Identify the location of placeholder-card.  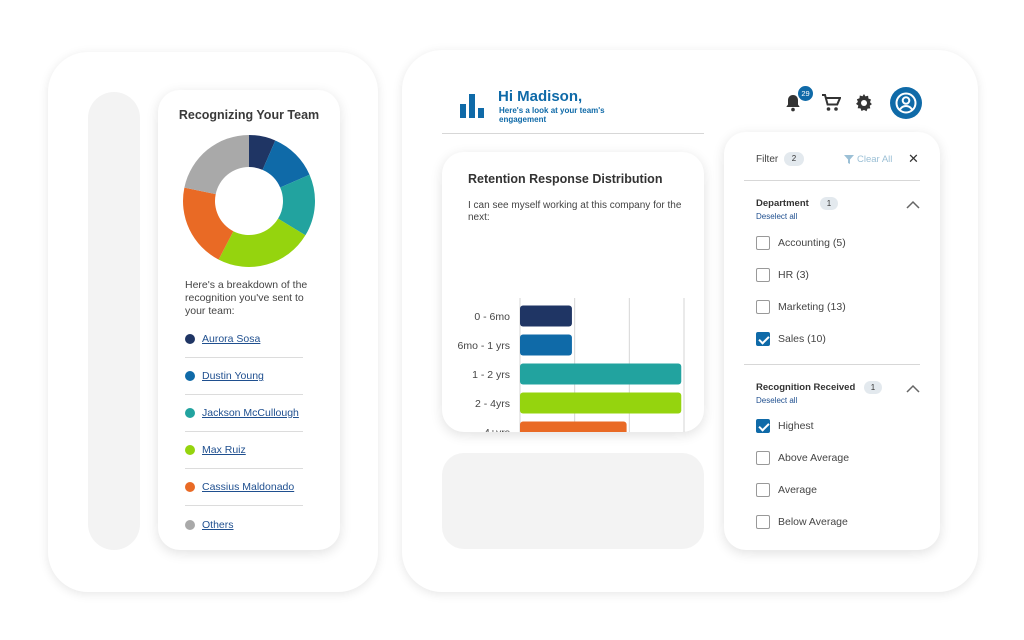
(573, 501).